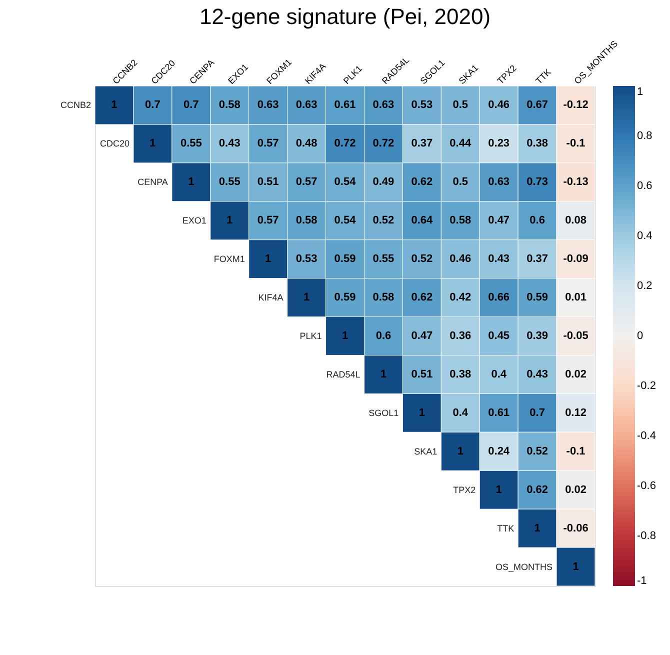 The width and height of the screenshot is (670, 655). What do you see at coordinates (499, 144) in the screenshot?
I see `data-label: 0.23` at bounding box center [499, 144].